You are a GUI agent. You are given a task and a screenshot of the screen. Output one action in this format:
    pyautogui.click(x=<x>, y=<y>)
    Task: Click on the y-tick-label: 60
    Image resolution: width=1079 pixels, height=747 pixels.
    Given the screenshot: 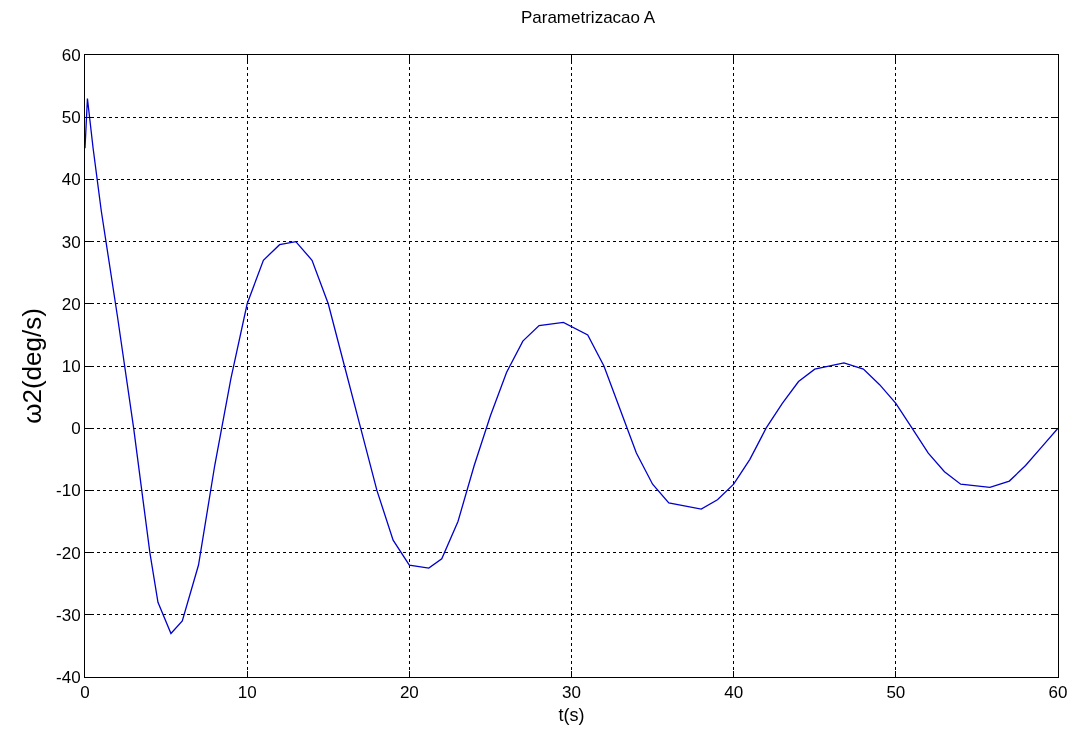 What is the action you would take?
    pyautogui.click(x=71, y=55)
    